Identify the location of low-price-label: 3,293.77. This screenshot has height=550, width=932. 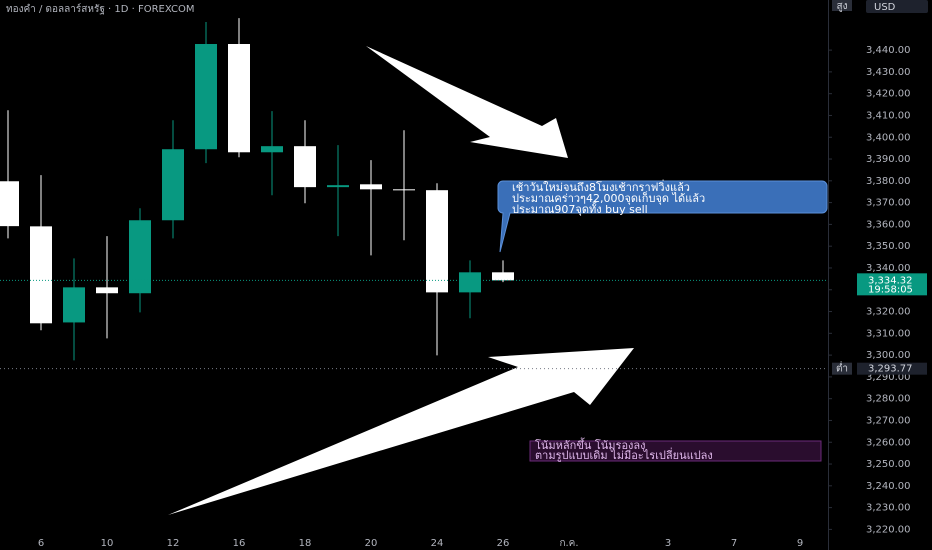
(890, 369).